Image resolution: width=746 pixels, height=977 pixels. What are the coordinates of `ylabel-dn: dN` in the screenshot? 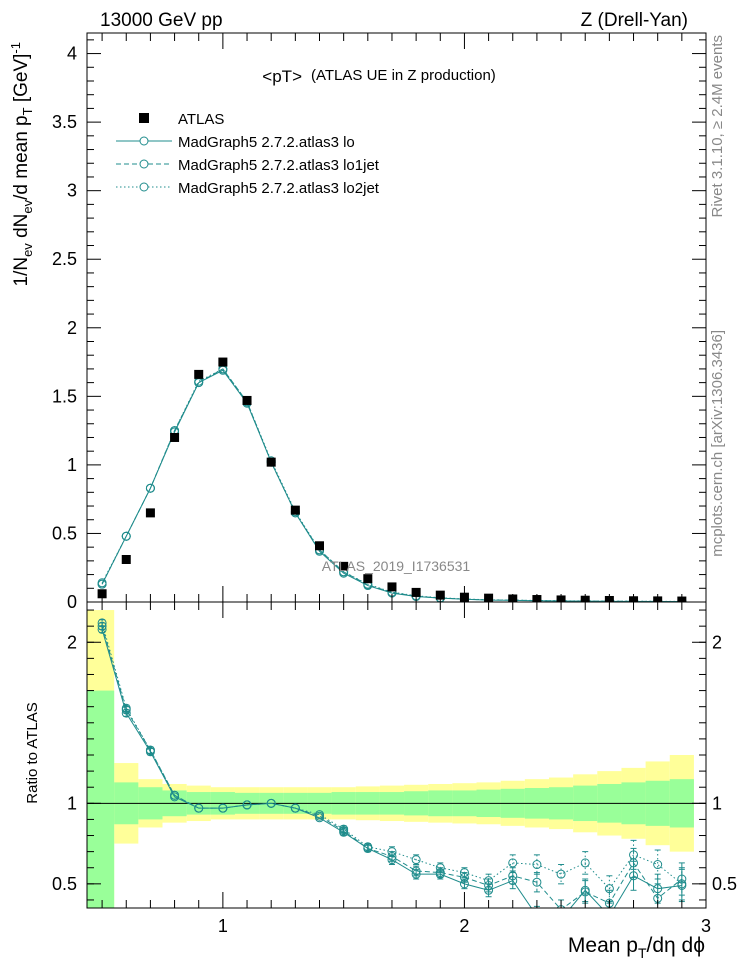 It's located at (21, 229).